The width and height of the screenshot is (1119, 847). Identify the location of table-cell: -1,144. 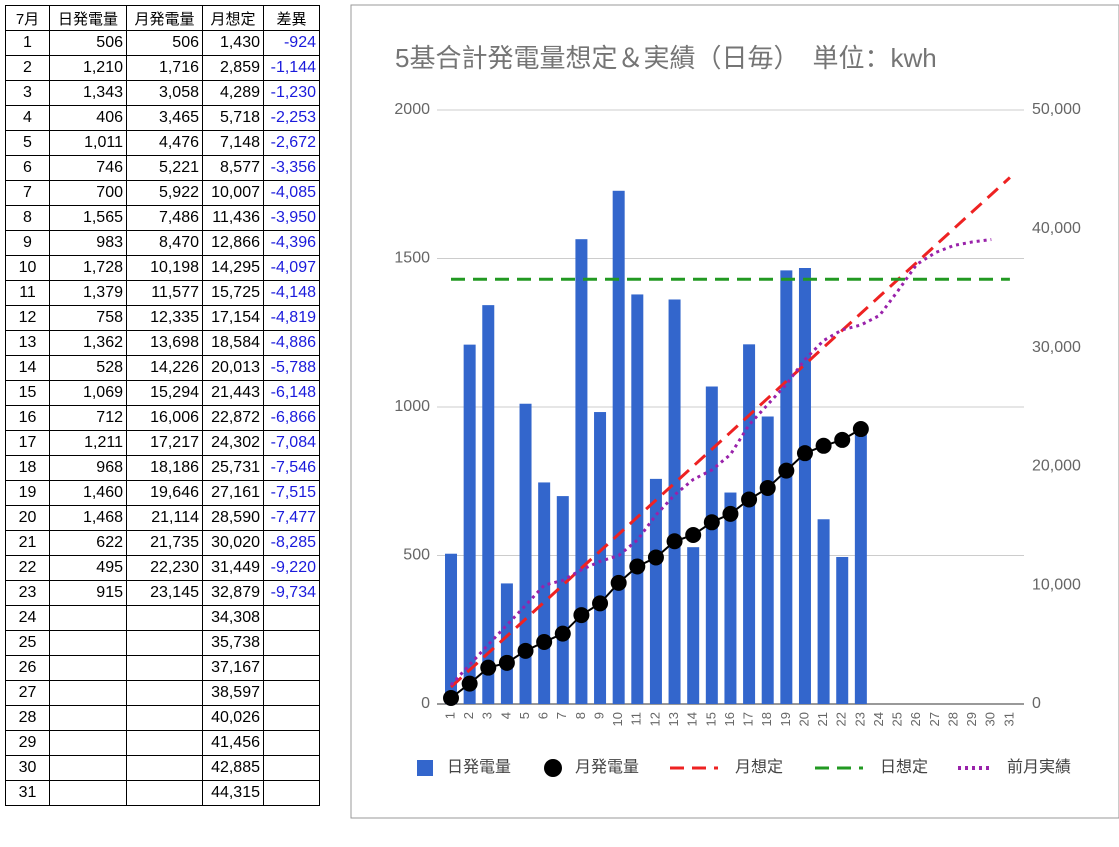
(291, 68).